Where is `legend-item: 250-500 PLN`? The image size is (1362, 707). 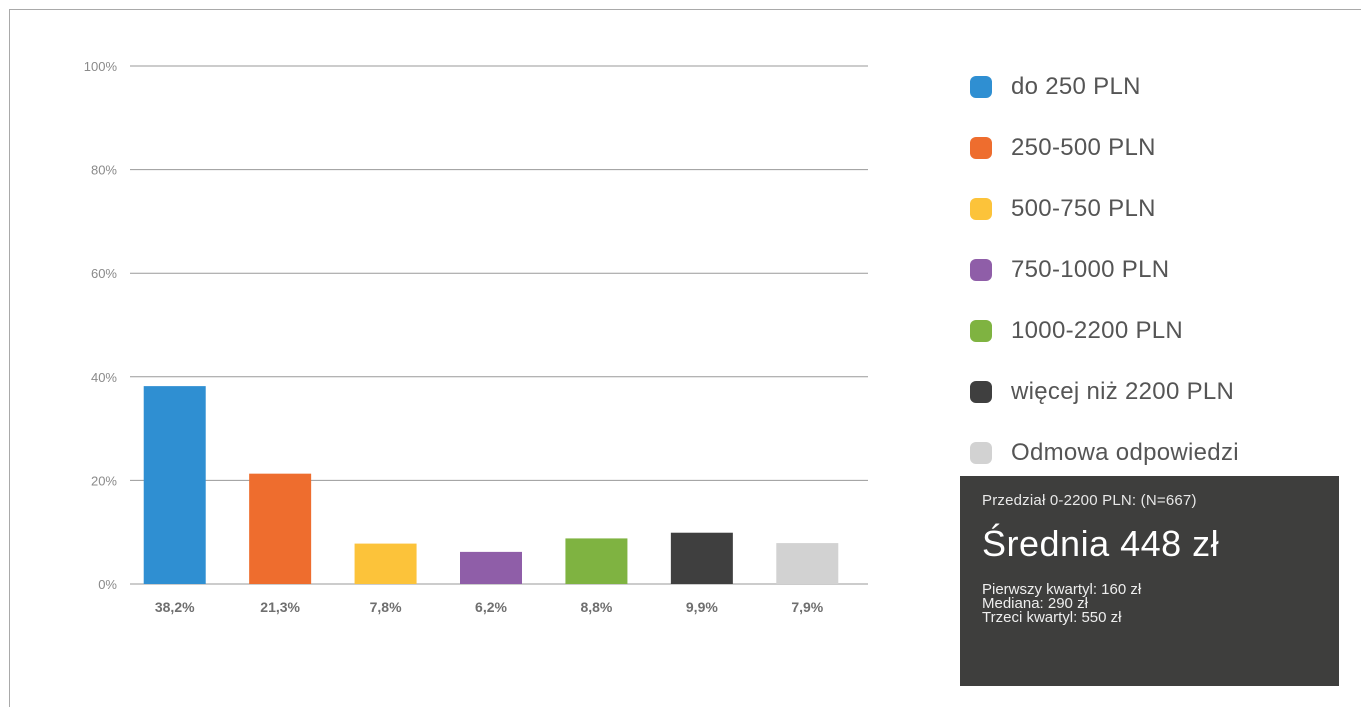 legend-item: 250-500 PLN is located at coordinates (1150, 147).